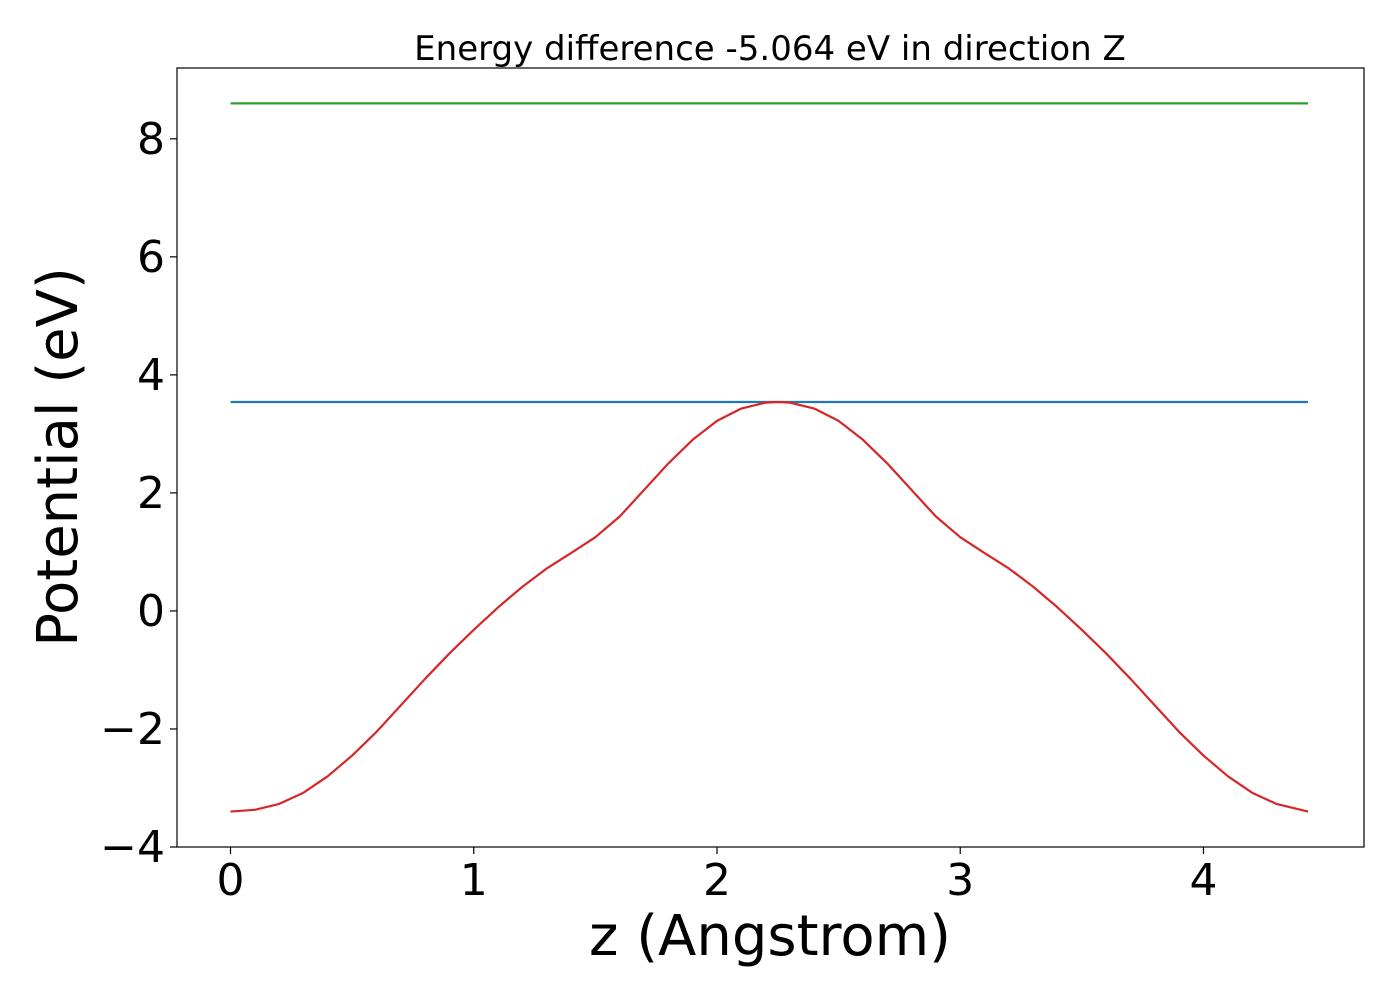 Image resolution: width=1400 pixels, height=1000 pixels. Describe the element at coordinates (151, 257) in the screenshot. I see `y-tick-label: 6` at that location.